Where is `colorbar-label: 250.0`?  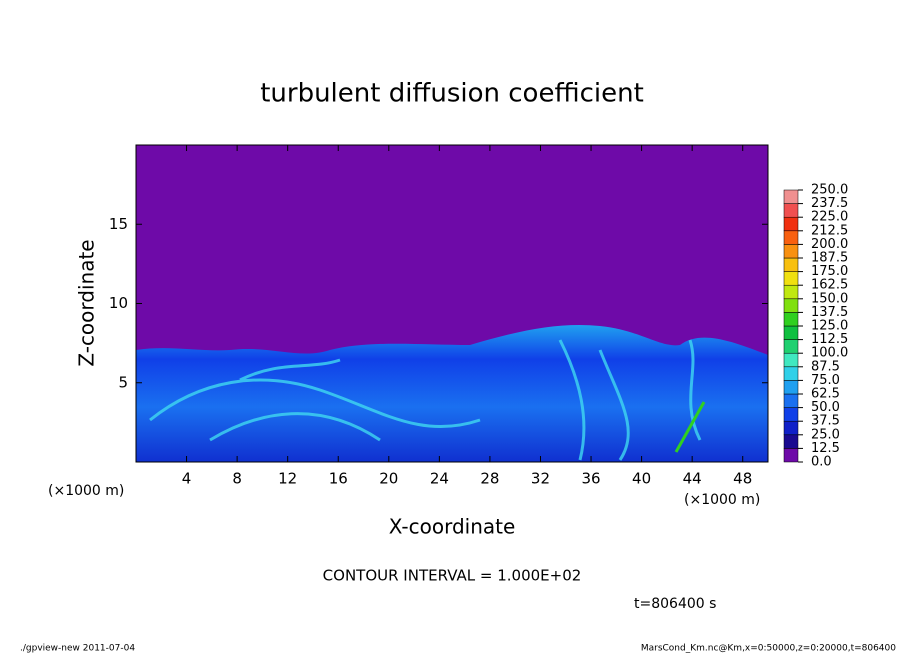 colorbar-label: 250.0 is located at coordinates (829, 190).